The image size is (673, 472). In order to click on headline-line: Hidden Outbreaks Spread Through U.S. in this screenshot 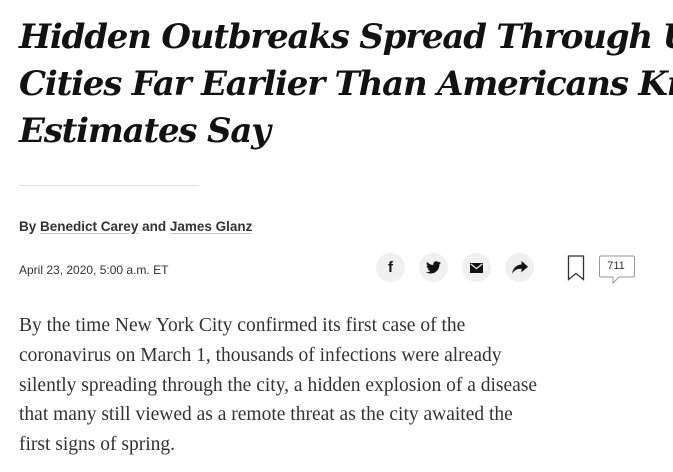, I will do `click(346, 37)`.